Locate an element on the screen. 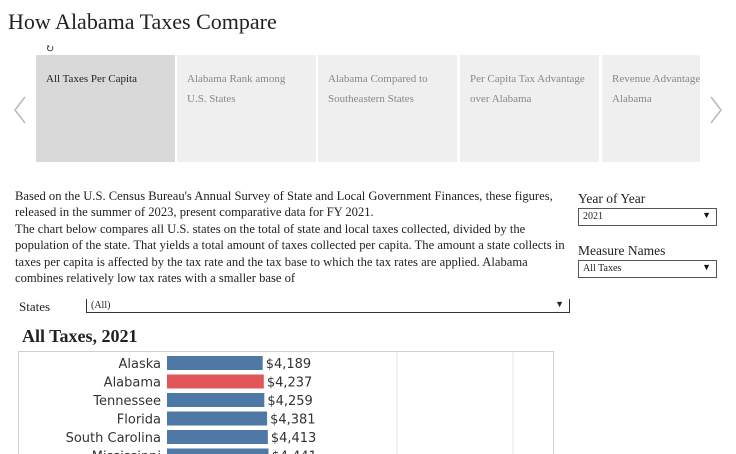 The width and height of the screenshot is (736, 454). data-label: $4,413 is located at coordinates (294, 438).